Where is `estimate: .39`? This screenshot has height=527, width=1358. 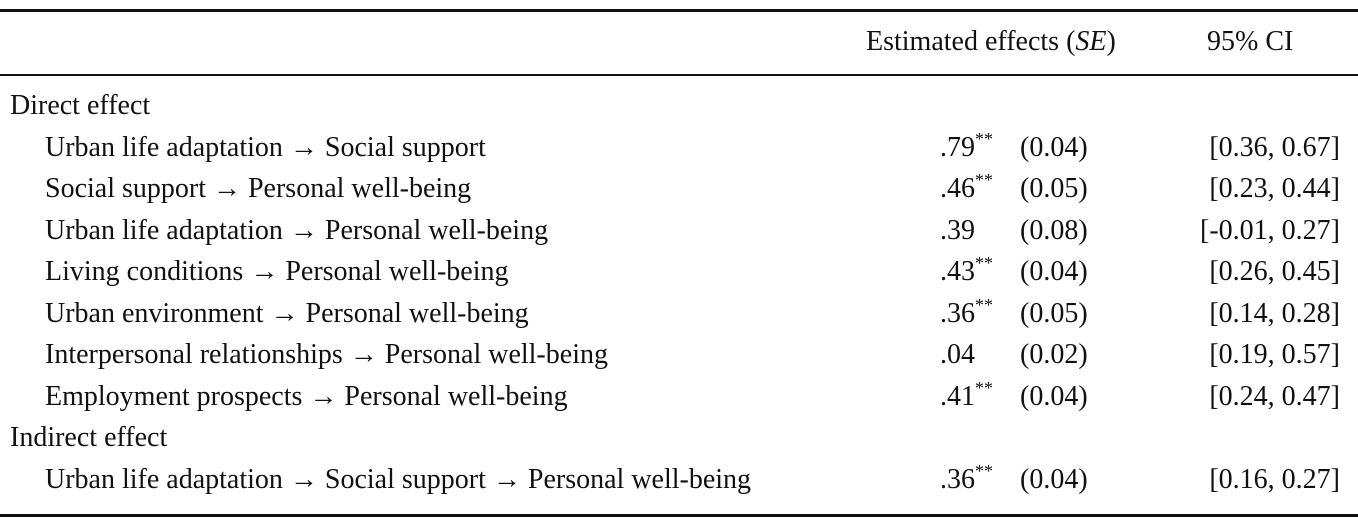 estimate: .39 is located at coordinates (957, 231).